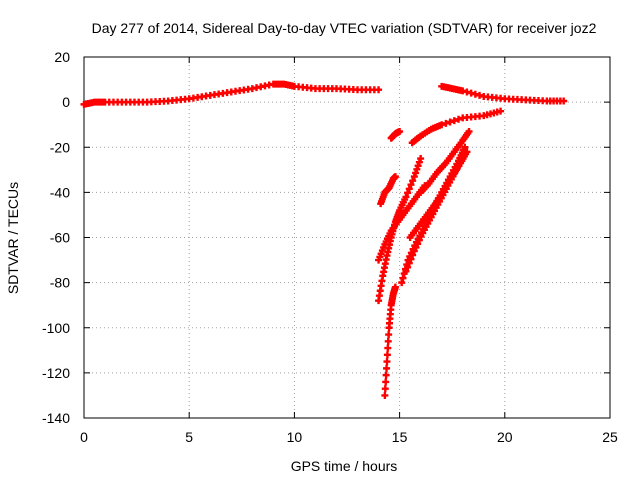 The height and width of the screenshot is (480, 640). I want to click on y-tick-label: -140, so click(56, 418).